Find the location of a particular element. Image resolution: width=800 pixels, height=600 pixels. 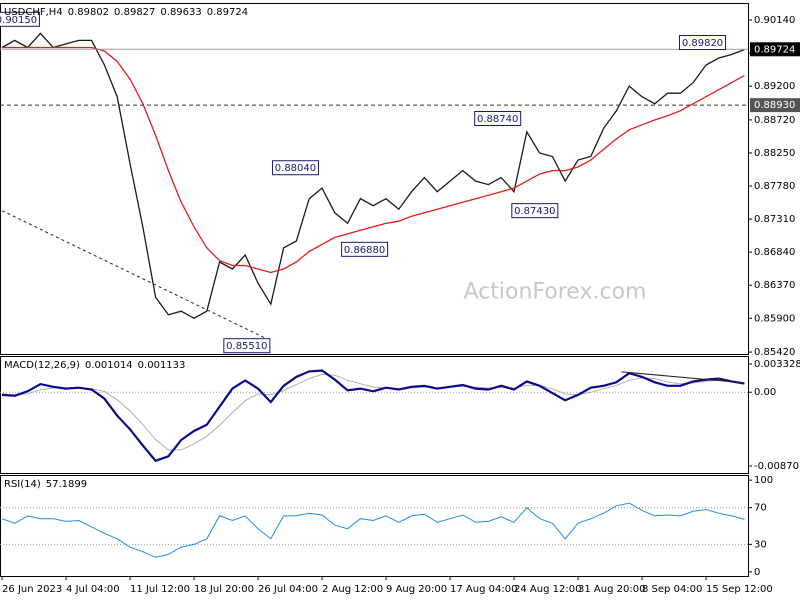

y-tick-label: 0.00 is located at coordinates (765, 392).